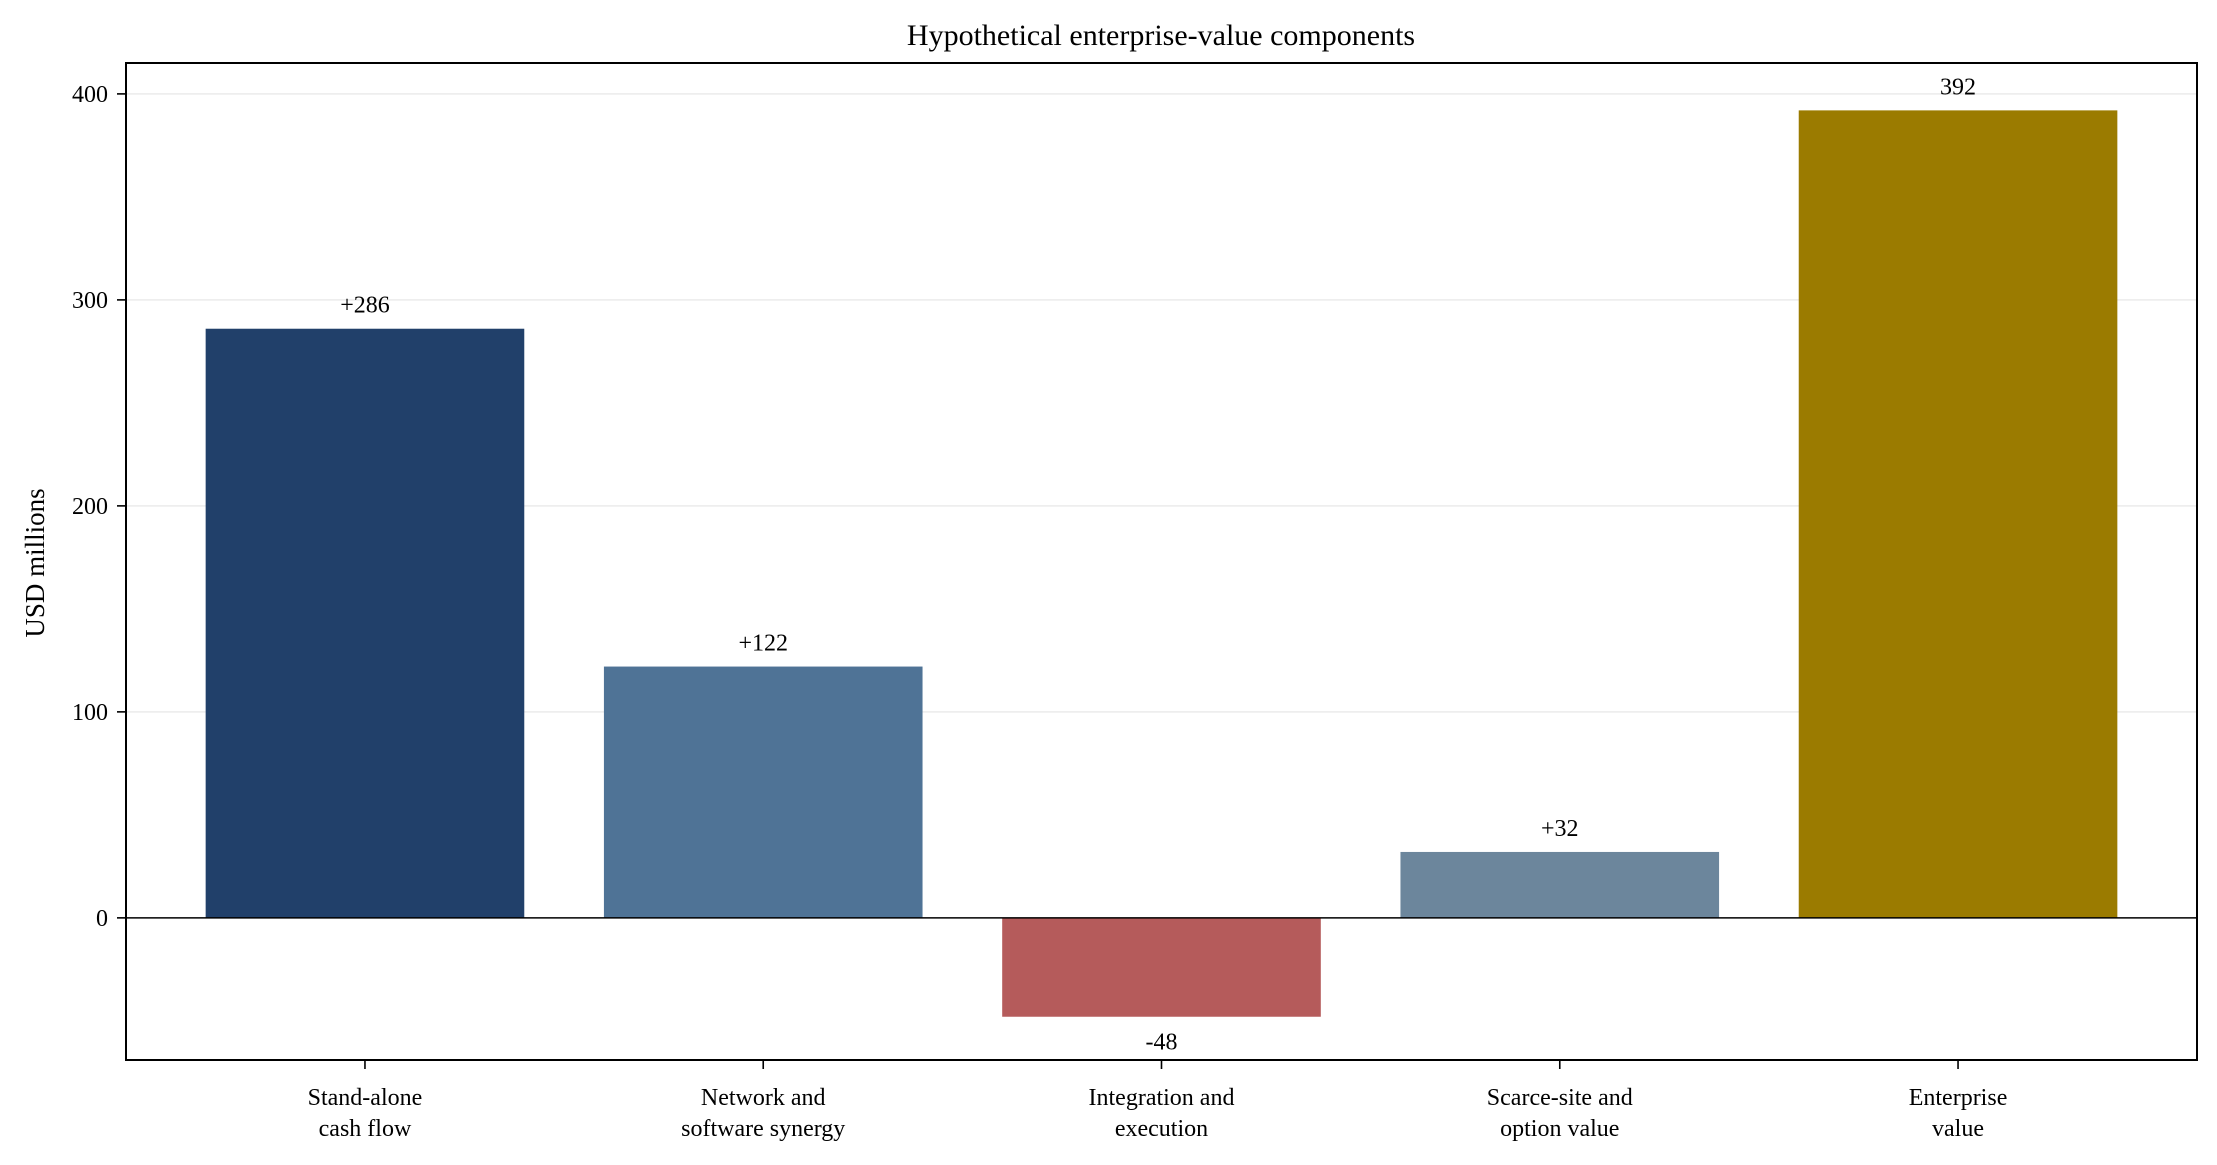 The width and height of the screenshot is (2217, 1165). What do you see at coordinates (1559, 1129) in the screenshot?
I see `x-tick-label: option value` at bounding box center [1559, 1129].